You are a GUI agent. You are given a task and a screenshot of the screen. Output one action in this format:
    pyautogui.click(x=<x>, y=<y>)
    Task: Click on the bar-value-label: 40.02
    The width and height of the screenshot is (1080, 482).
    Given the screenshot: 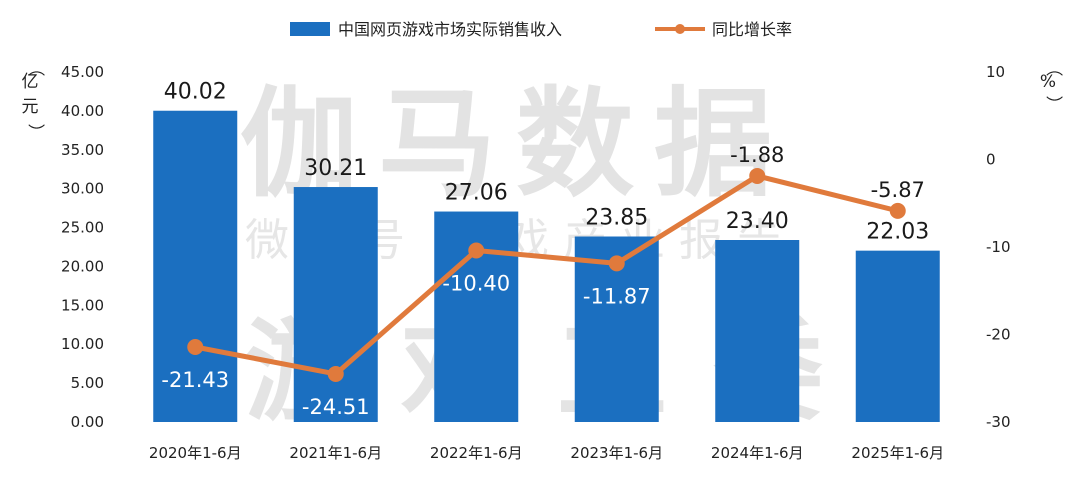 What is the action you would take?
    pyautogui.click(x=195, y=92)
    